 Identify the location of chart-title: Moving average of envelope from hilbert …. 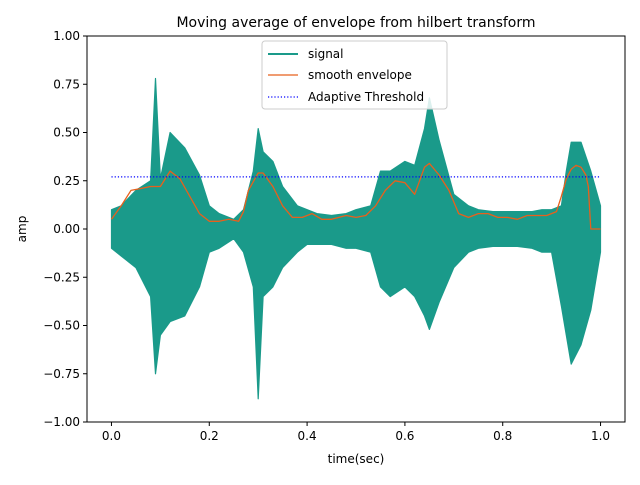
(355, 23).